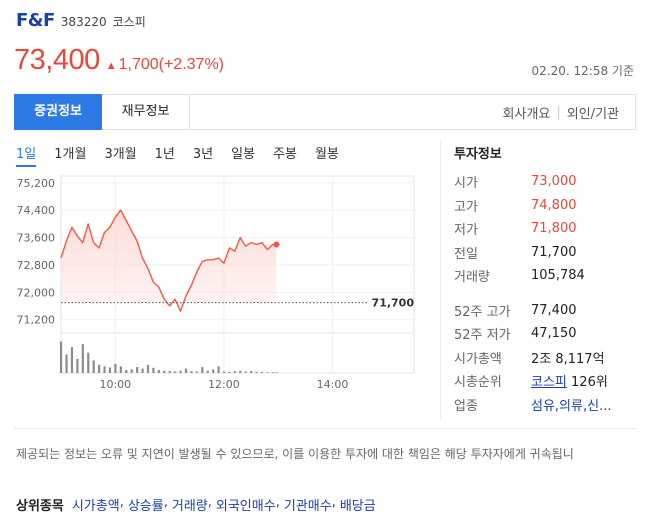 The width and height of the screenshot is (650, 530). I want to click on info-gap, so click(549, 293).